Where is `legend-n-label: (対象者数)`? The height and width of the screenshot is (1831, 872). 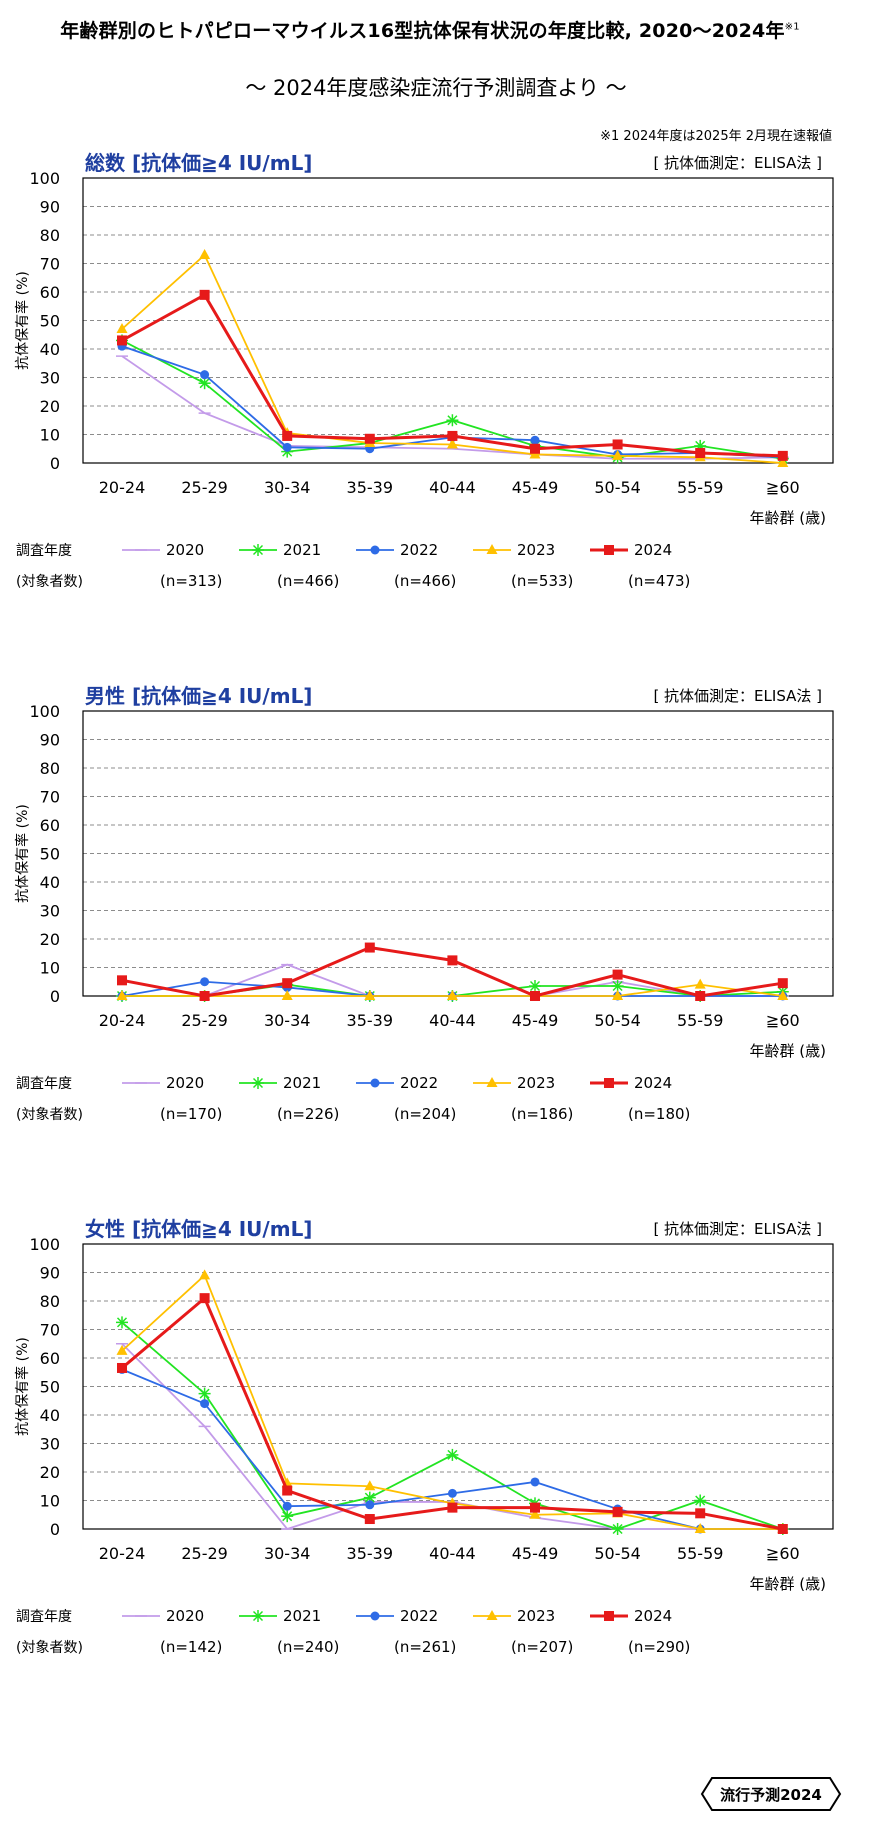
legend-n-label: (対象者数) is located at coordinates (49, 1115).